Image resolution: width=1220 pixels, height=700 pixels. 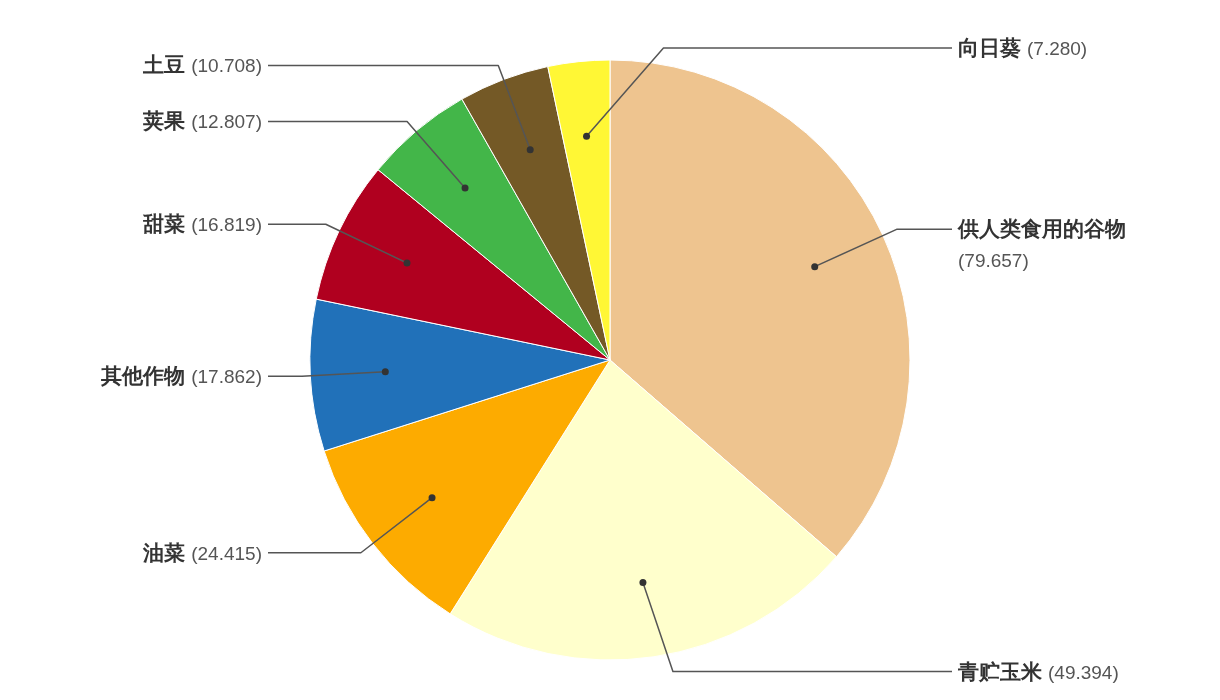 I want to click on slice-label: 其他作物, so click(x=143, y=376).